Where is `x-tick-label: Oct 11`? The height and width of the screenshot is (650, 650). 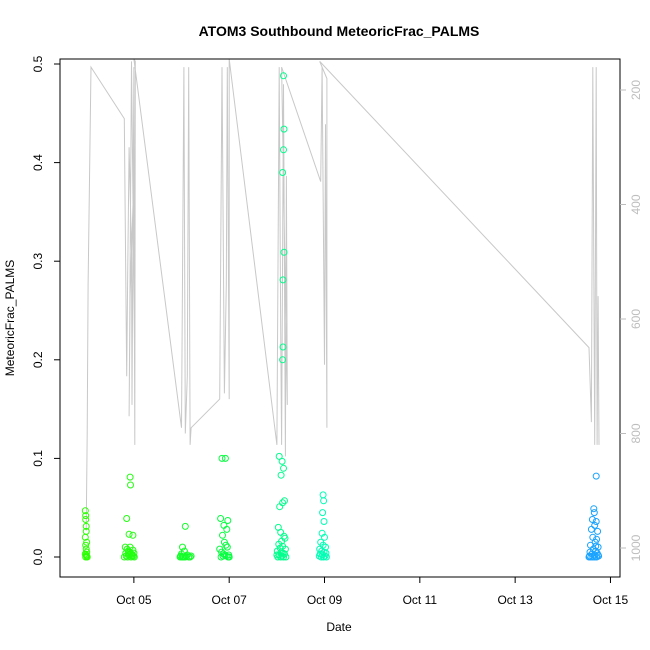
x-tick-label: Oct 11 is located at coordinates (420, 600).